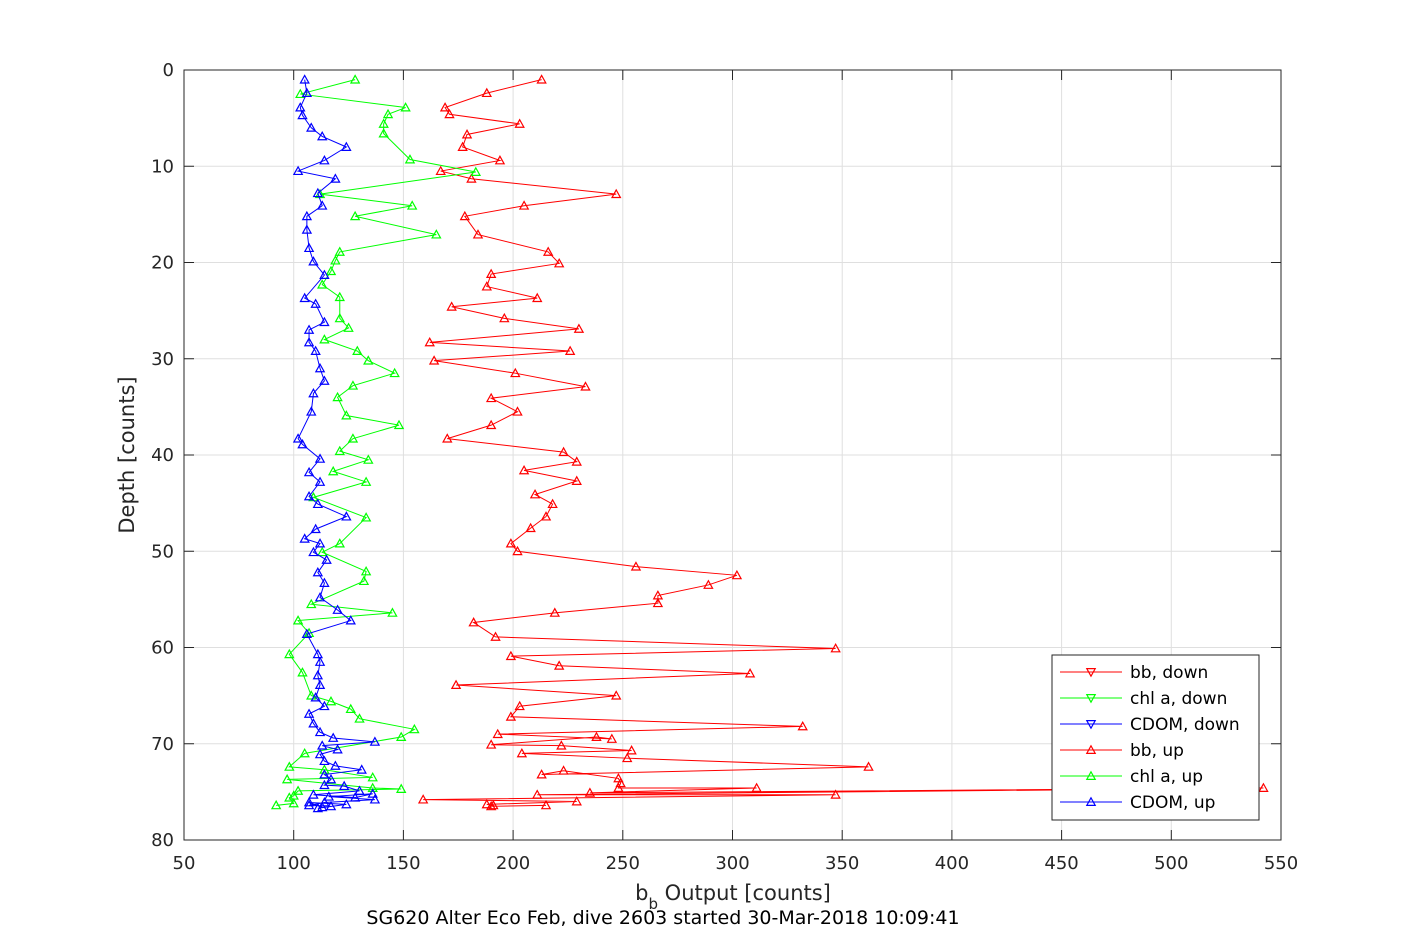  What do you see at coordinates (336, 443) in the screenshot?
I see `series-cdom-up` at bounding box center [336, 443].